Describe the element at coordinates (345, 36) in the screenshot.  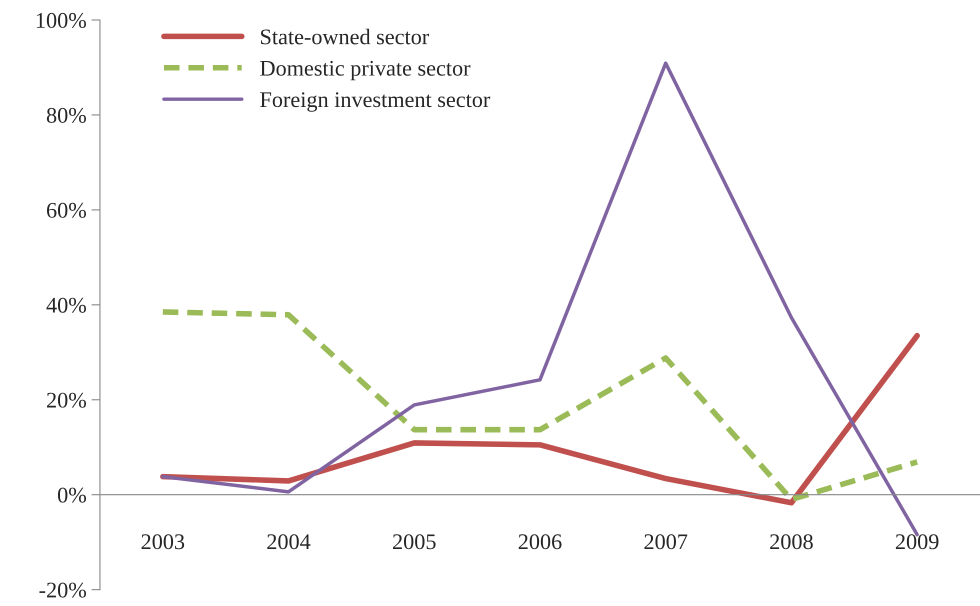
I see `legend-label: State-owned sector` at that location.